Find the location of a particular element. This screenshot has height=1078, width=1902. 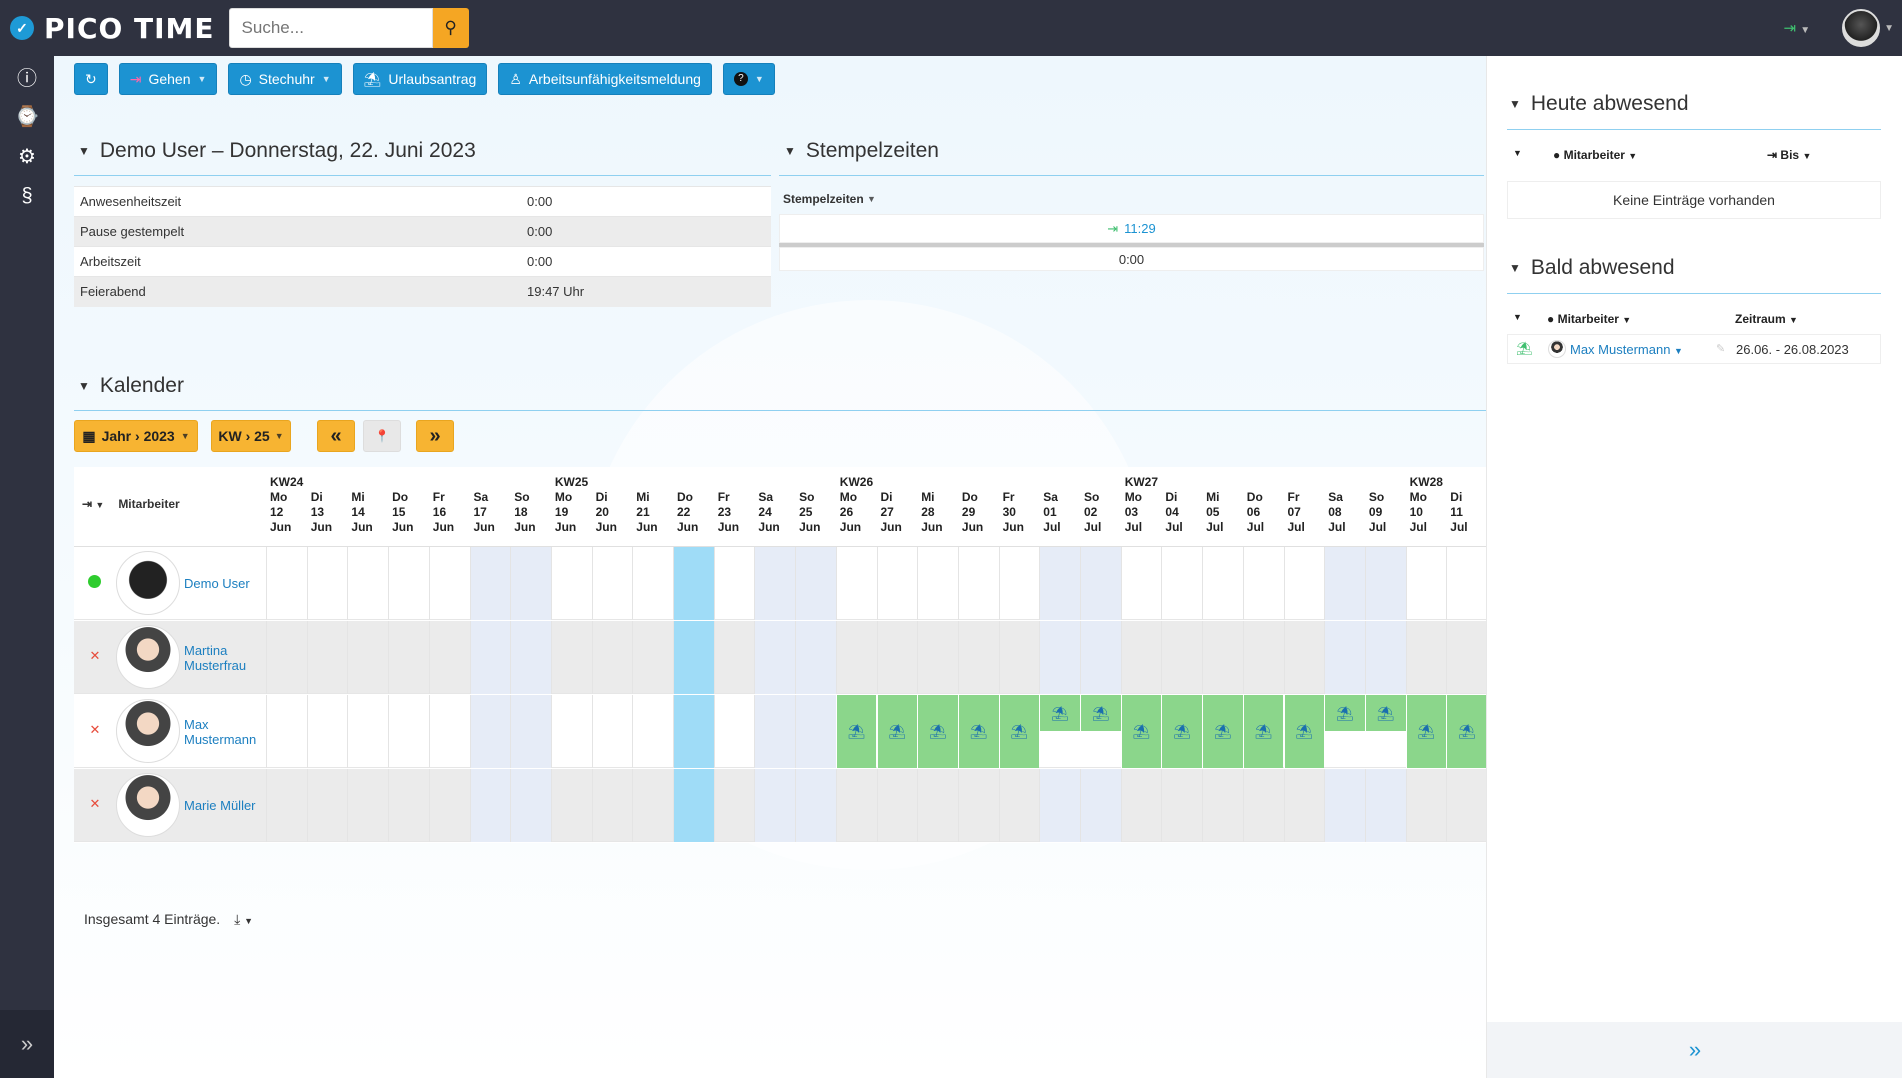

paragraph-icon: § is located at coordinates (27, 195).